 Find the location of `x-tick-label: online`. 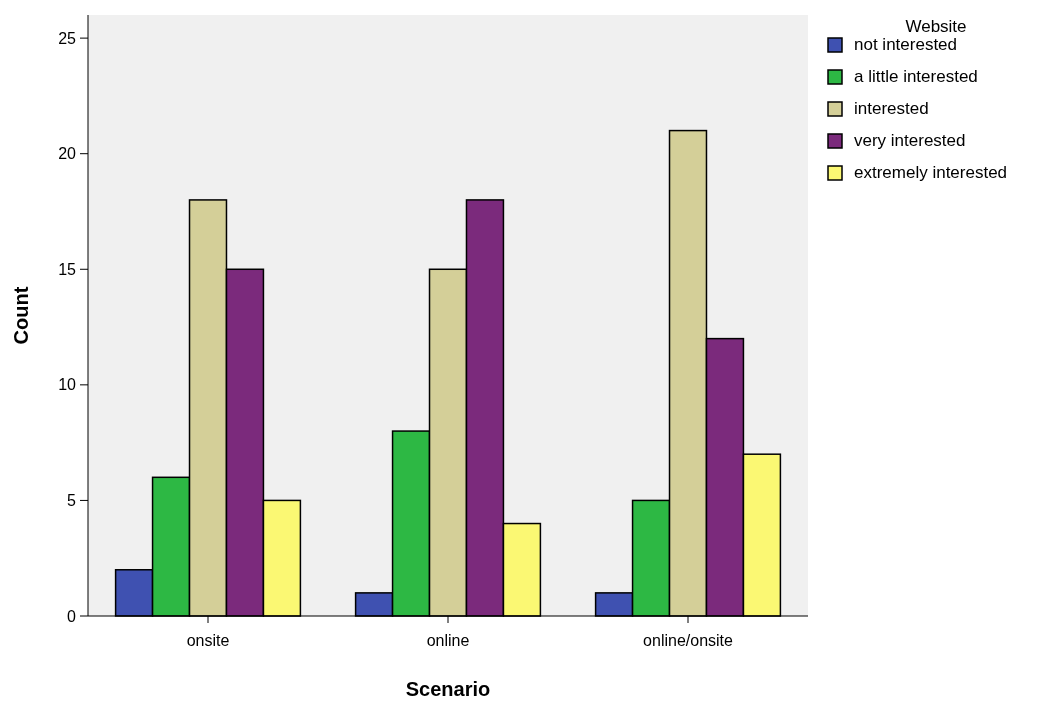

x-tick-label: online is located at coordinates (448, 640).